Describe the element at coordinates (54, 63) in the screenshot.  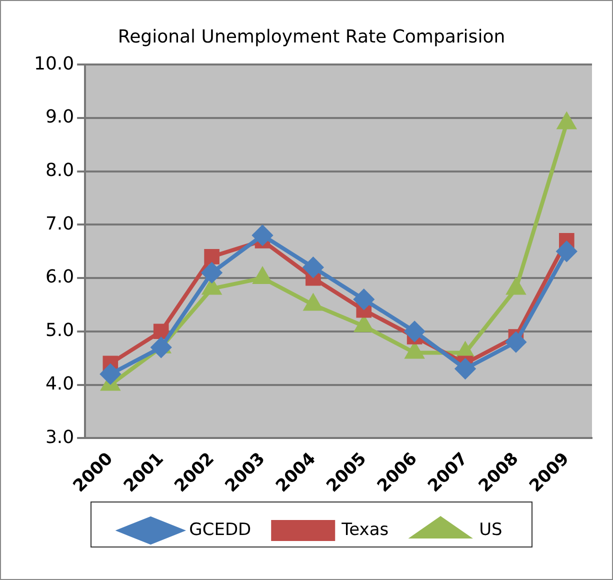
I see `y-tick-label: 10.0` at that location.